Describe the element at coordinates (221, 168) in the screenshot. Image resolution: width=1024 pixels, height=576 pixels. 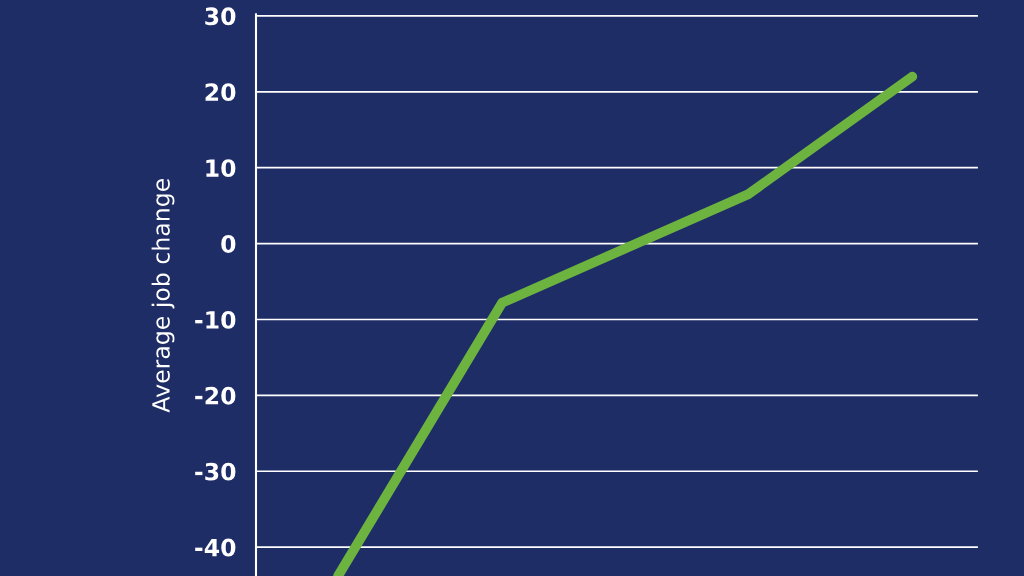
I see `y-tick-label: 10` at that location.